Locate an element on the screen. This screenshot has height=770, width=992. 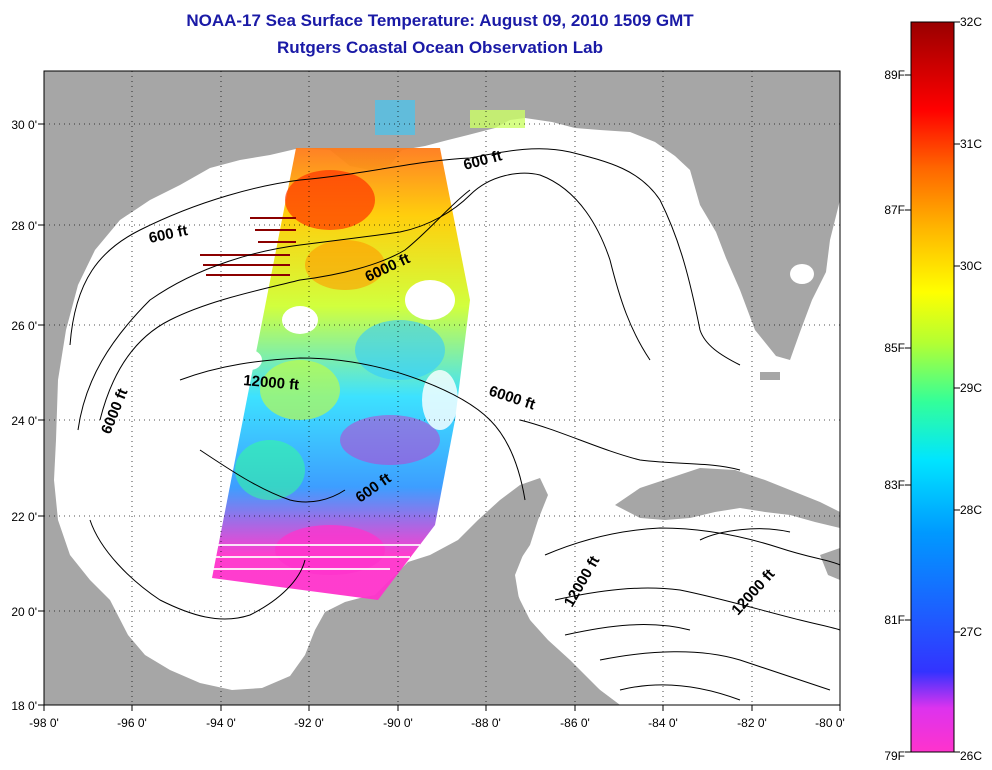
x-tick-label: -88 0' is located at coordinates (486, 723).